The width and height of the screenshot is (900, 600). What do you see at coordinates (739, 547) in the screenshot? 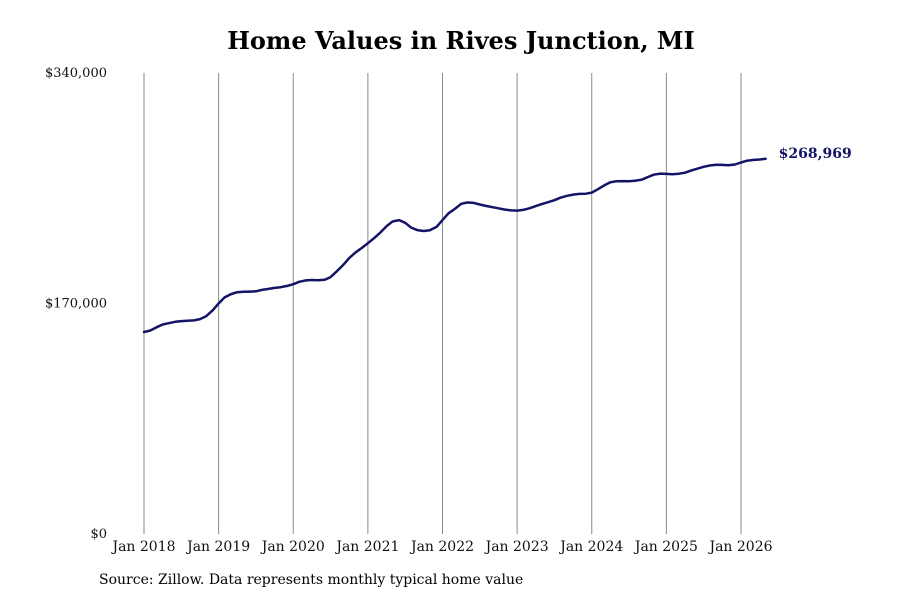
I see `x-tick-label: Jan 2026` at bounding box center [739, 547].